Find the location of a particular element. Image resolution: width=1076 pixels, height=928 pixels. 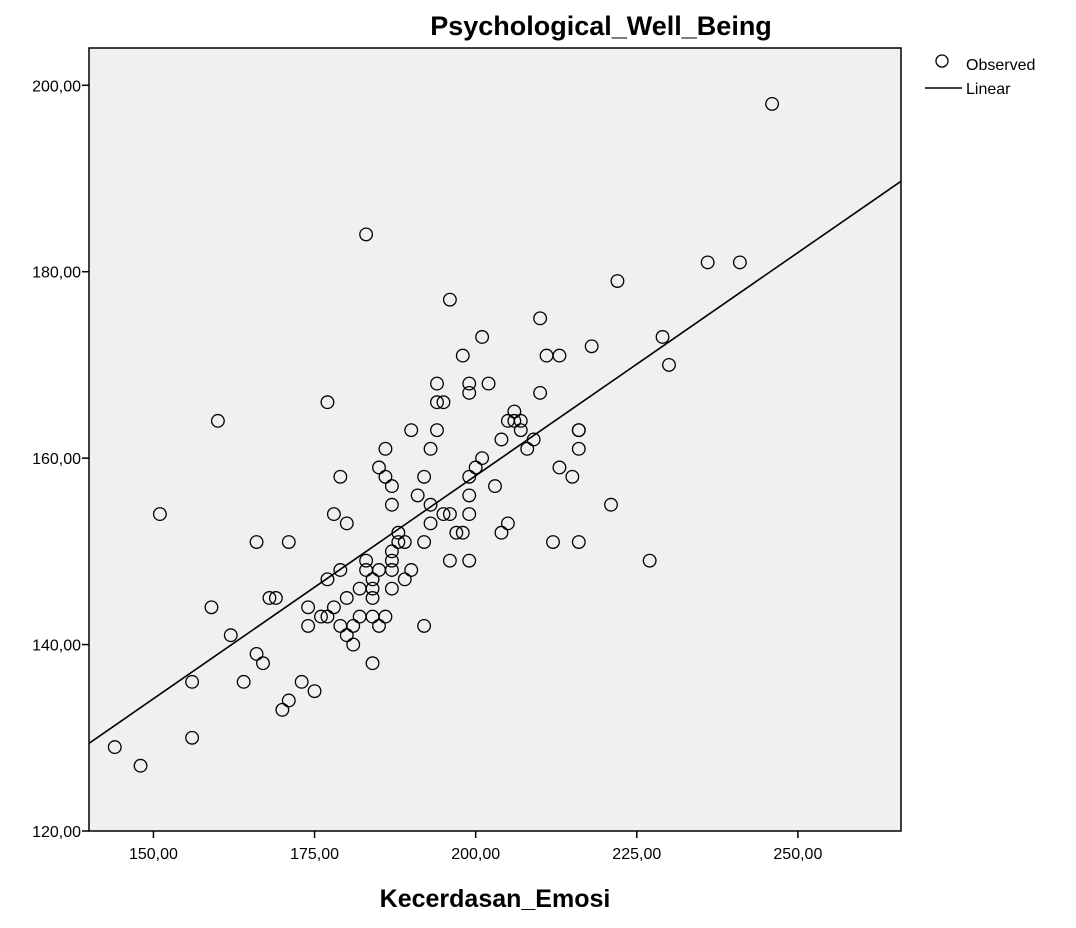

legend-linear-label: Linear is located at coordinates (988, 89).